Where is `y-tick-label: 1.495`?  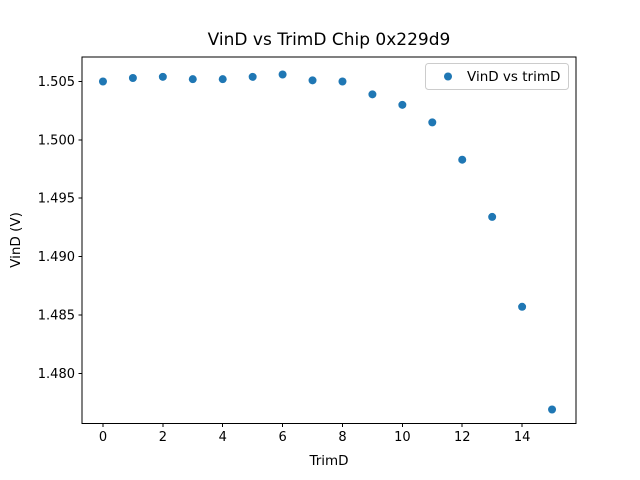
y-tick-label: 1.495 is located at coordinates (56, 199).